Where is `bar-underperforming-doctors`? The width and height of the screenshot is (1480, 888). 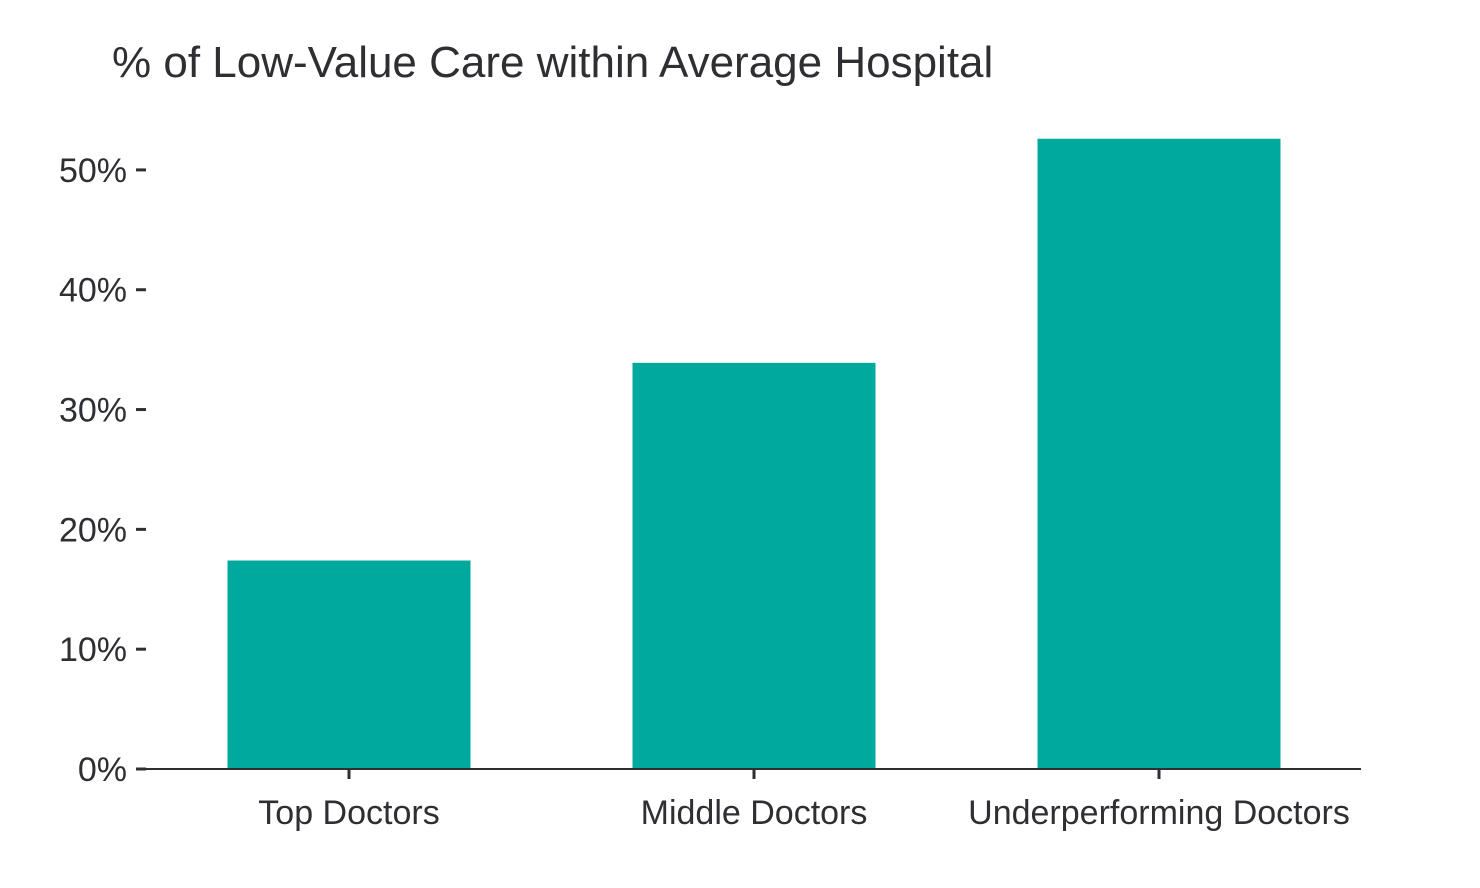 bar-underperforming-doctors is located at coordinates (1159, 454).